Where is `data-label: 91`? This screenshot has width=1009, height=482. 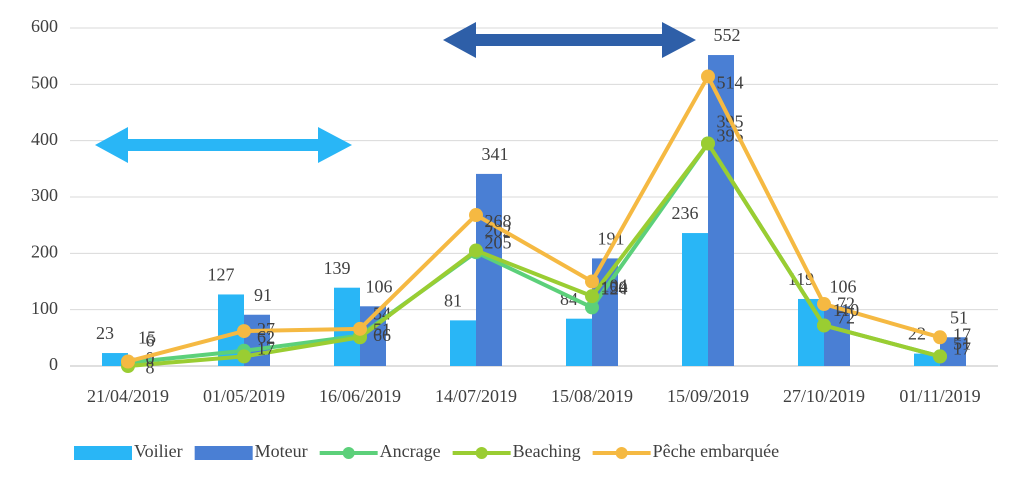 data-label: 91 is located at coordinates (263, 295).